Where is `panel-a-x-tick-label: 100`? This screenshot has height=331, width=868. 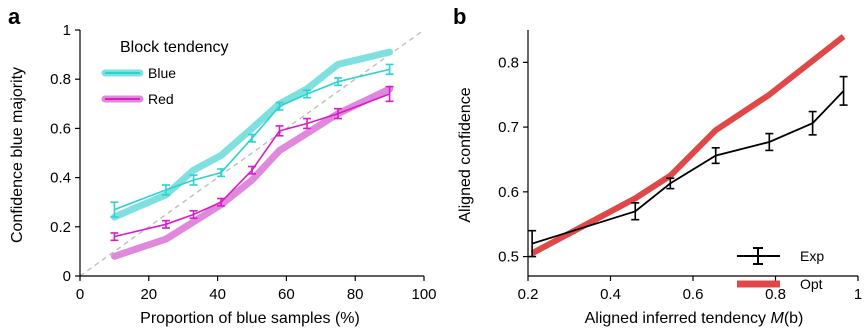 panel-a-x-tick-label: 100 is located at coordinates (423, 294).